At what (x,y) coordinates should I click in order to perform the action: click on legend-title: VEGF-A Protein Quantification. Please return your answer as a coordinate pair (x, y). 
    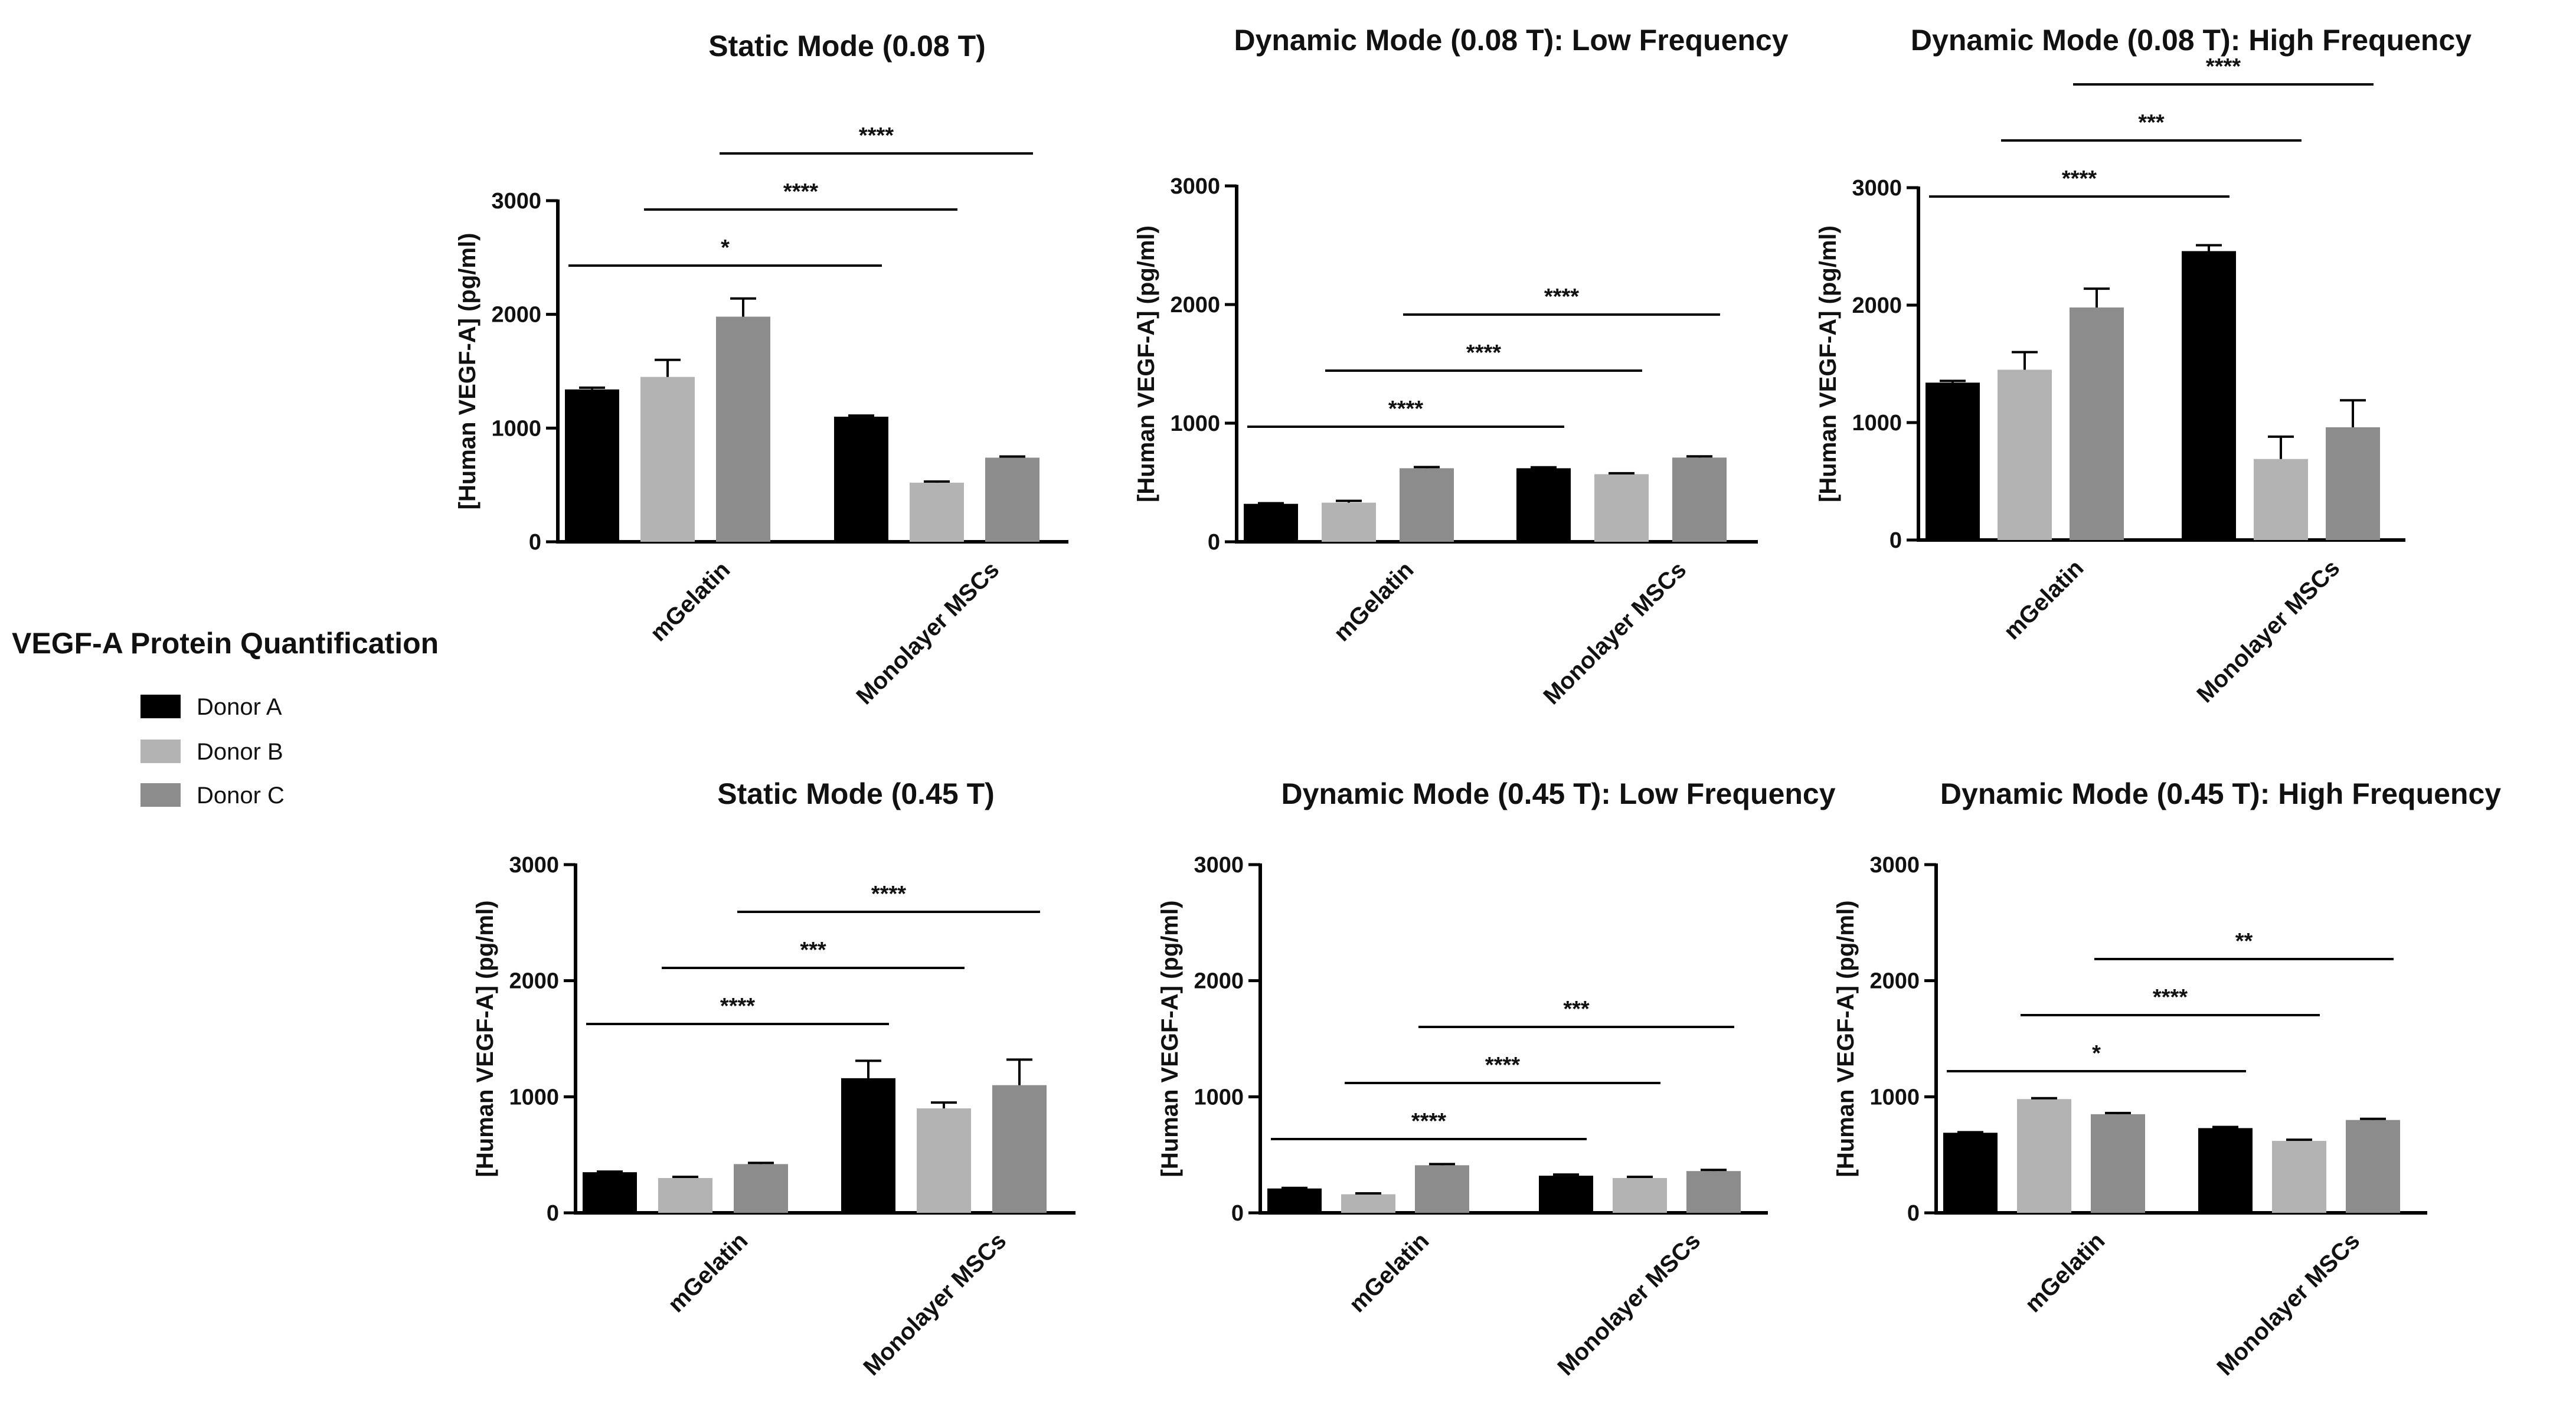
    Looking at the image, I should click on (225, 643).